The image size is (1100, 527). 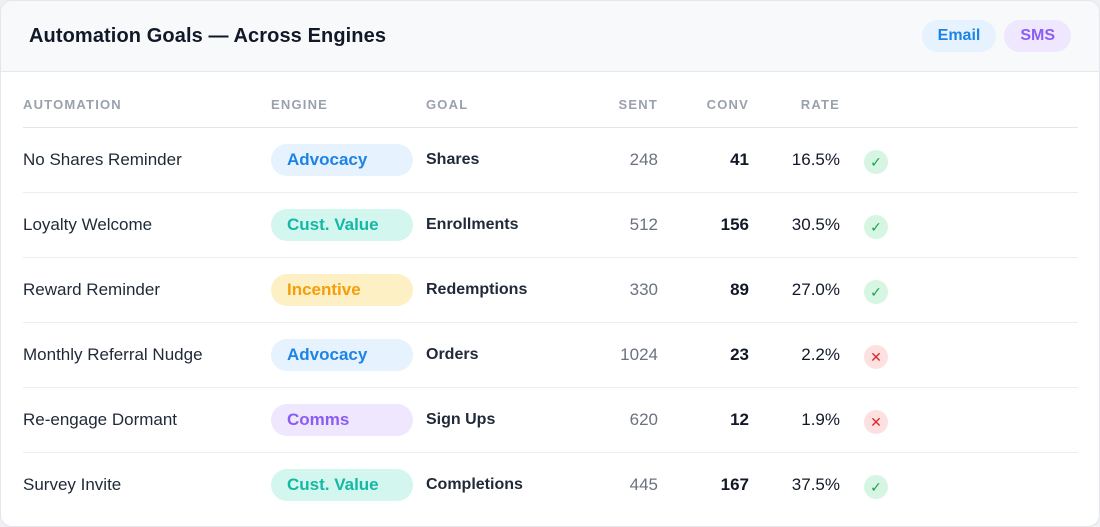 I want to click on goal-cell: Orders, so click(x=501, y=355).